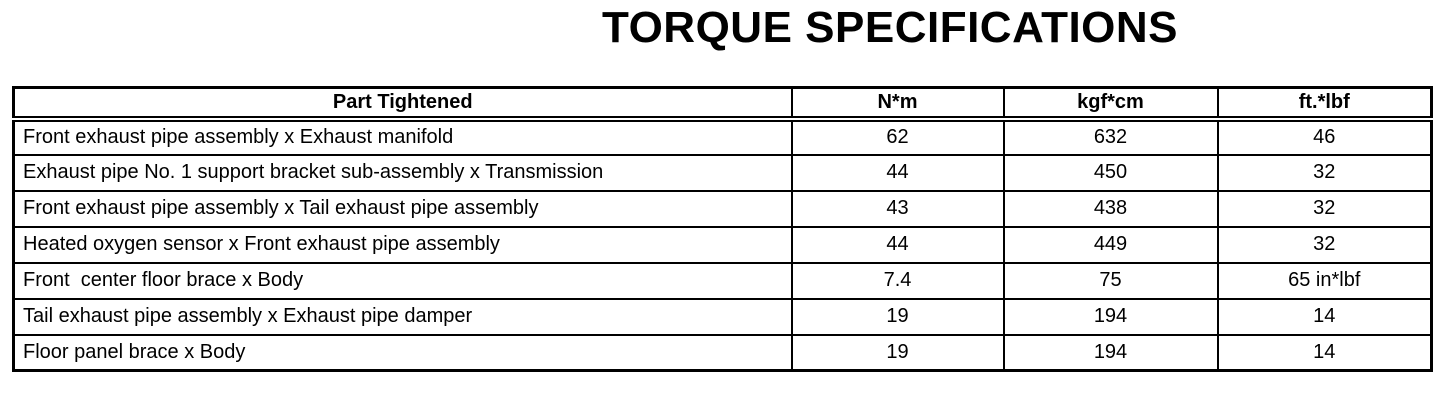 The image size is (1456, 402). I want to click on table-row: Floor panel brace x Body 19 194 14, so click(722, 352).